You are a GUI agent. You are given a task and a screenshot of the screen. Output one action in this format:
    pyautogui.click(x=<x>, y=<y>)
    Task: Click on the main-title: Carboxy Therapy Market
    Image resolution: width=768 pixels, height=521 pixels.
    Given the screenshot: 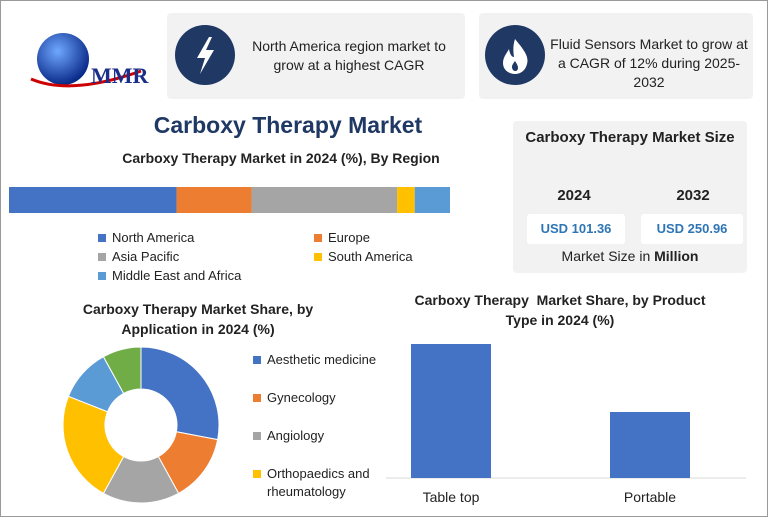 What is the action you would take?
    pyautogui.click(x=288, y=125)
    